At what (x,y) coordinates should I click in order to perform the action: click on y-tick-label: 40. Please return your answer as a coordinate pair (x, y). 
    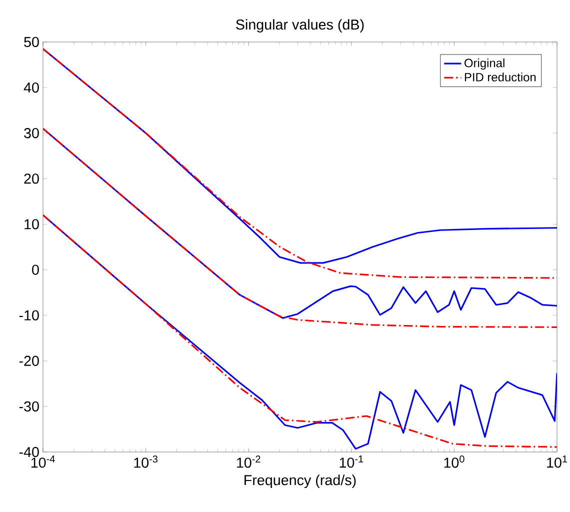
    Looking at the image, I should click on (31, 87).